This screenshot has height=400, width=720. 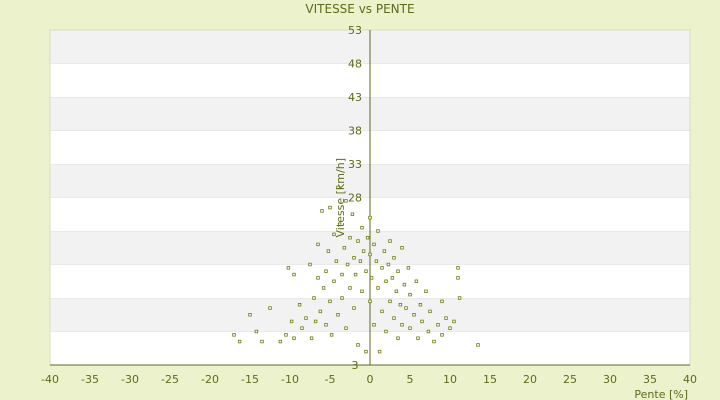 I want to click on x-tick-label: 5, so click(x=410, y=379).